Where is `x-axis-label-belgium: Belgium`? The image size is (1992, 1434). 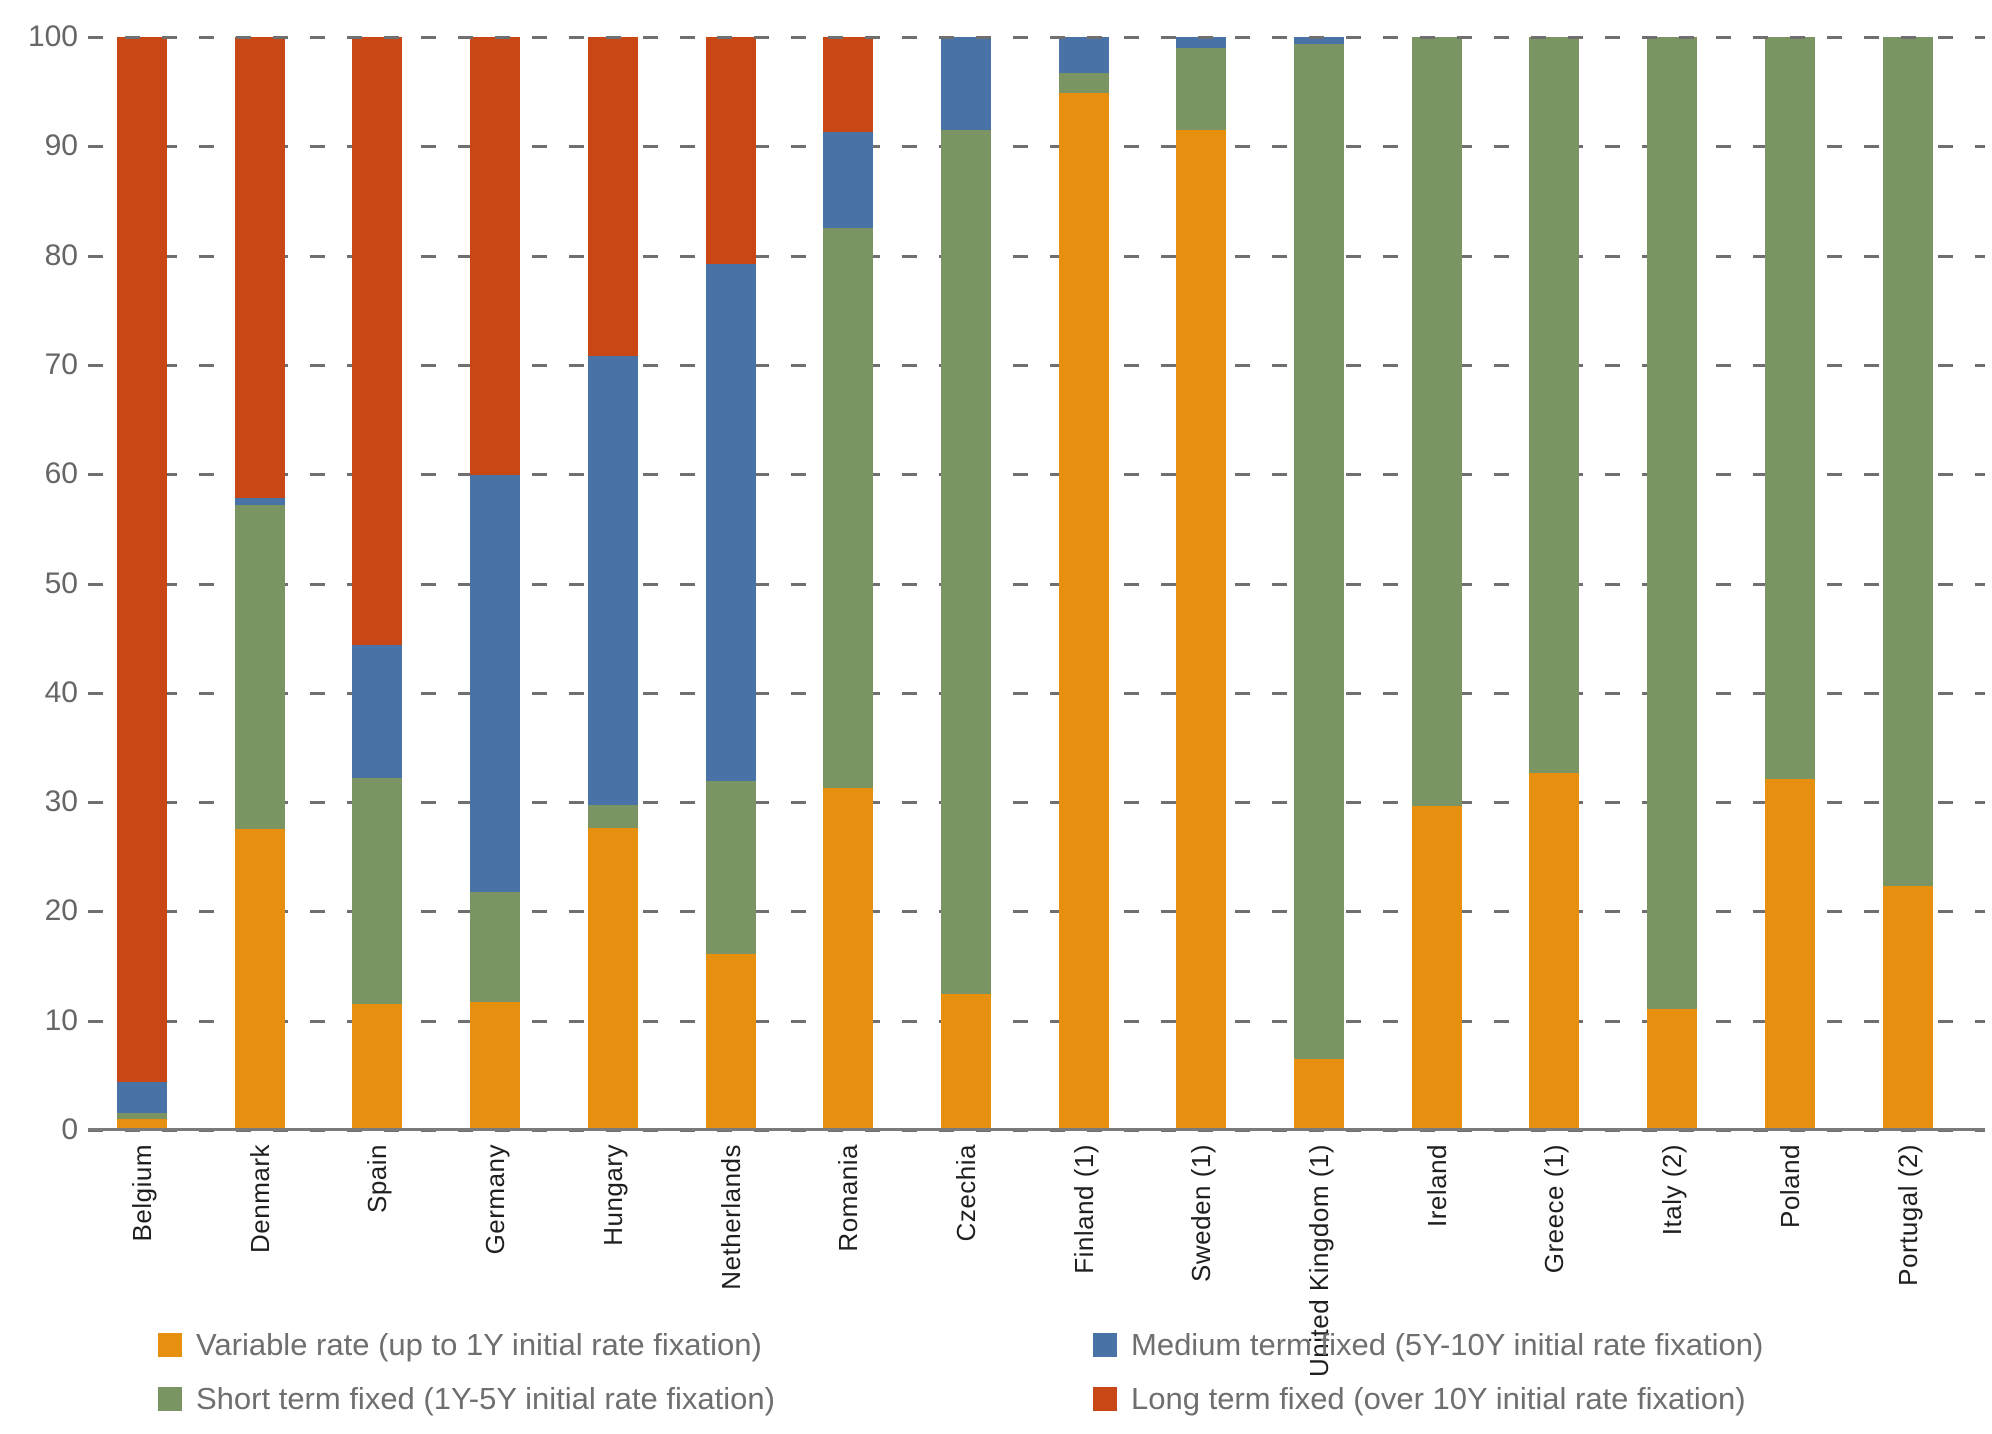 x-axis-label-belgium: Belgium is located at coordinates (142, 1193).